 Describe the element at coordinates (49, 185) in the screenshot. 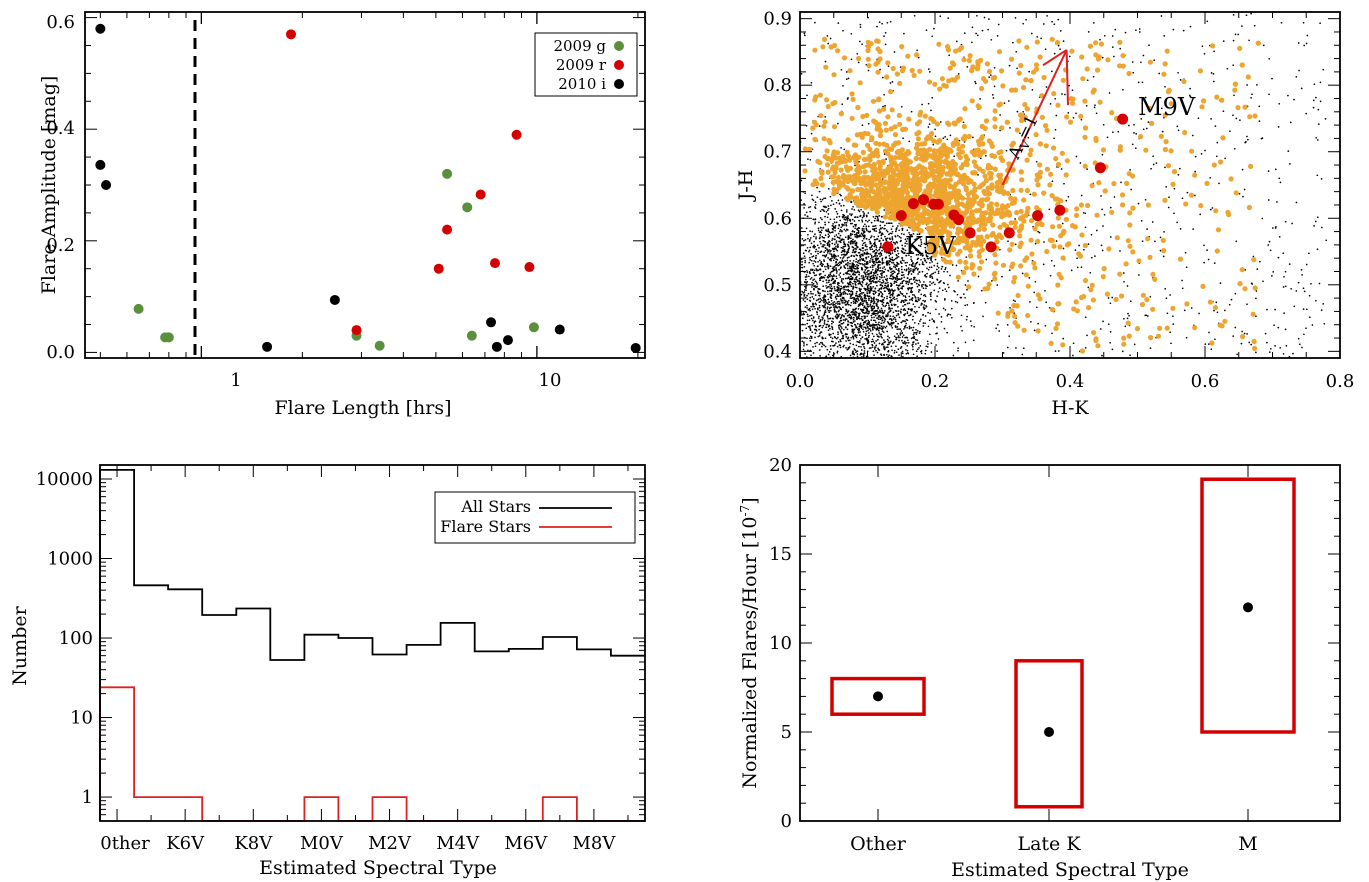

I see `p1-y-axis-label: Flare Amplitude [mag]` at that location.